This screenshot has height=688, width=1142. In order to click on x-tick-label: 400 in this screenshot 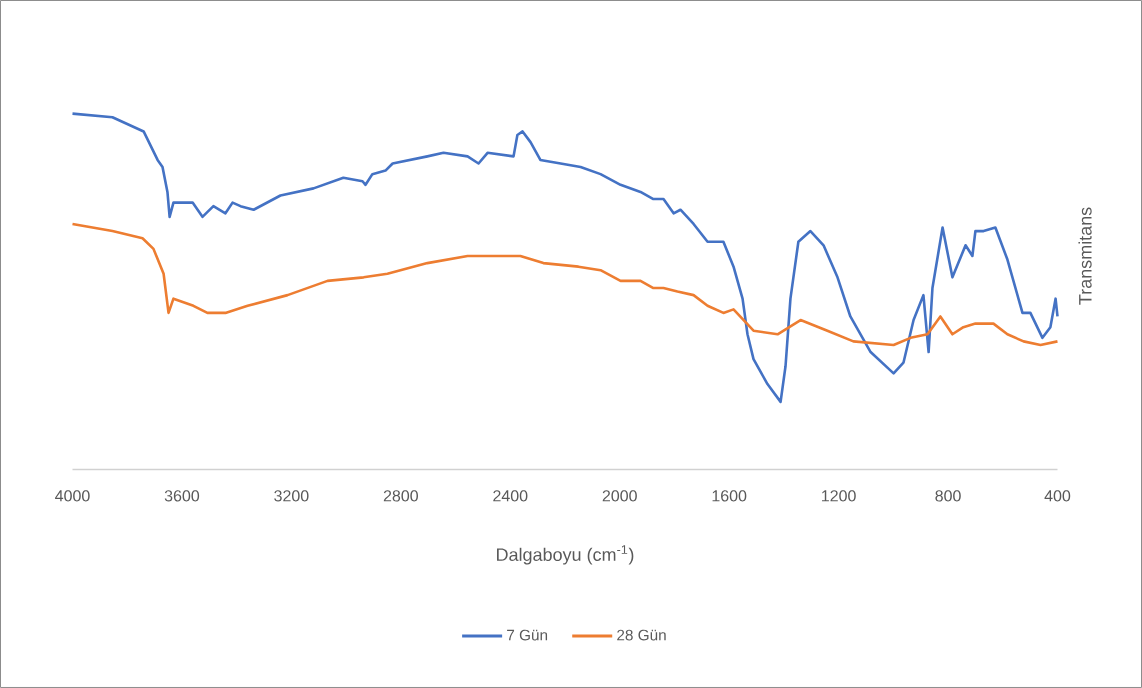, I will do `click(1057, 496)`.